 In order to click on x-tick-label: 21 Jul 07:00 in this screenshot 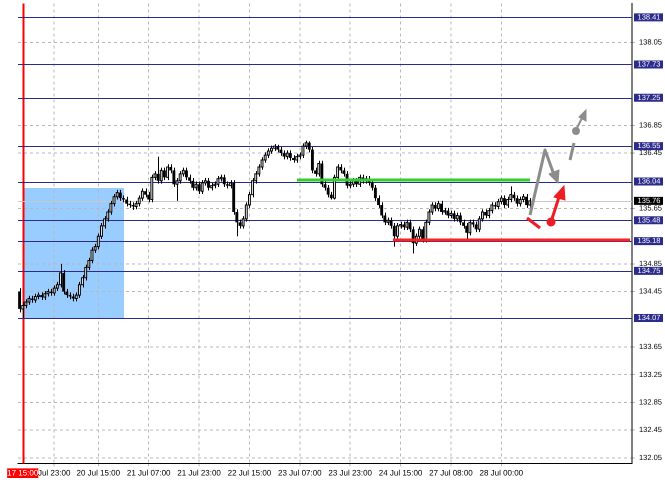, I will do `click(149, 473)`.